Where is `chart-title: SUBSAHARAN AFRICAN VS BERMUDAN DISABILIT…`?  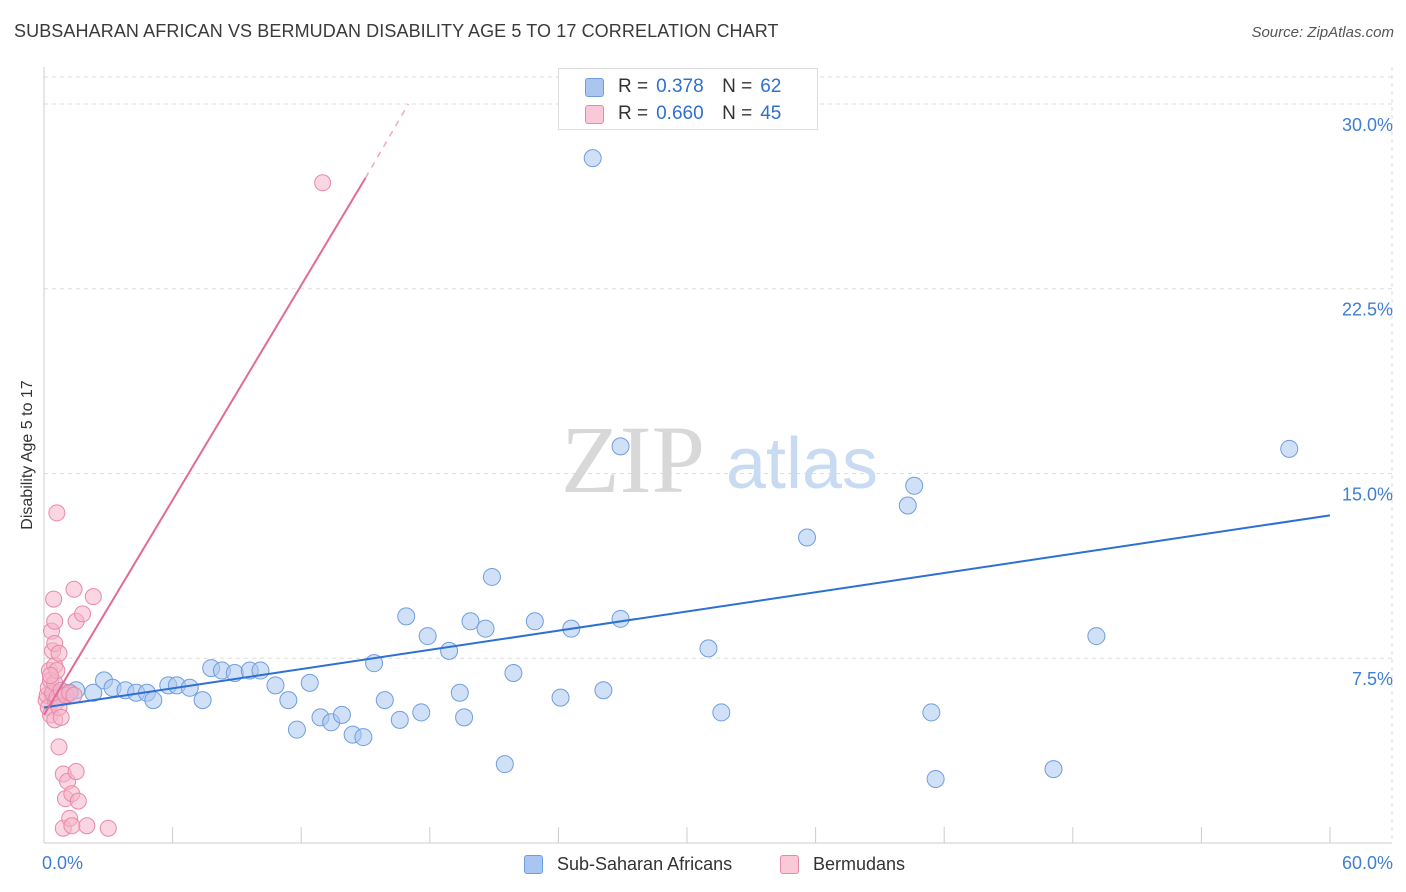 chart-title: SUBSAHARAN AFRICAN VS BERMUDAN DISABILIT… is located at coordinates (396, 31).